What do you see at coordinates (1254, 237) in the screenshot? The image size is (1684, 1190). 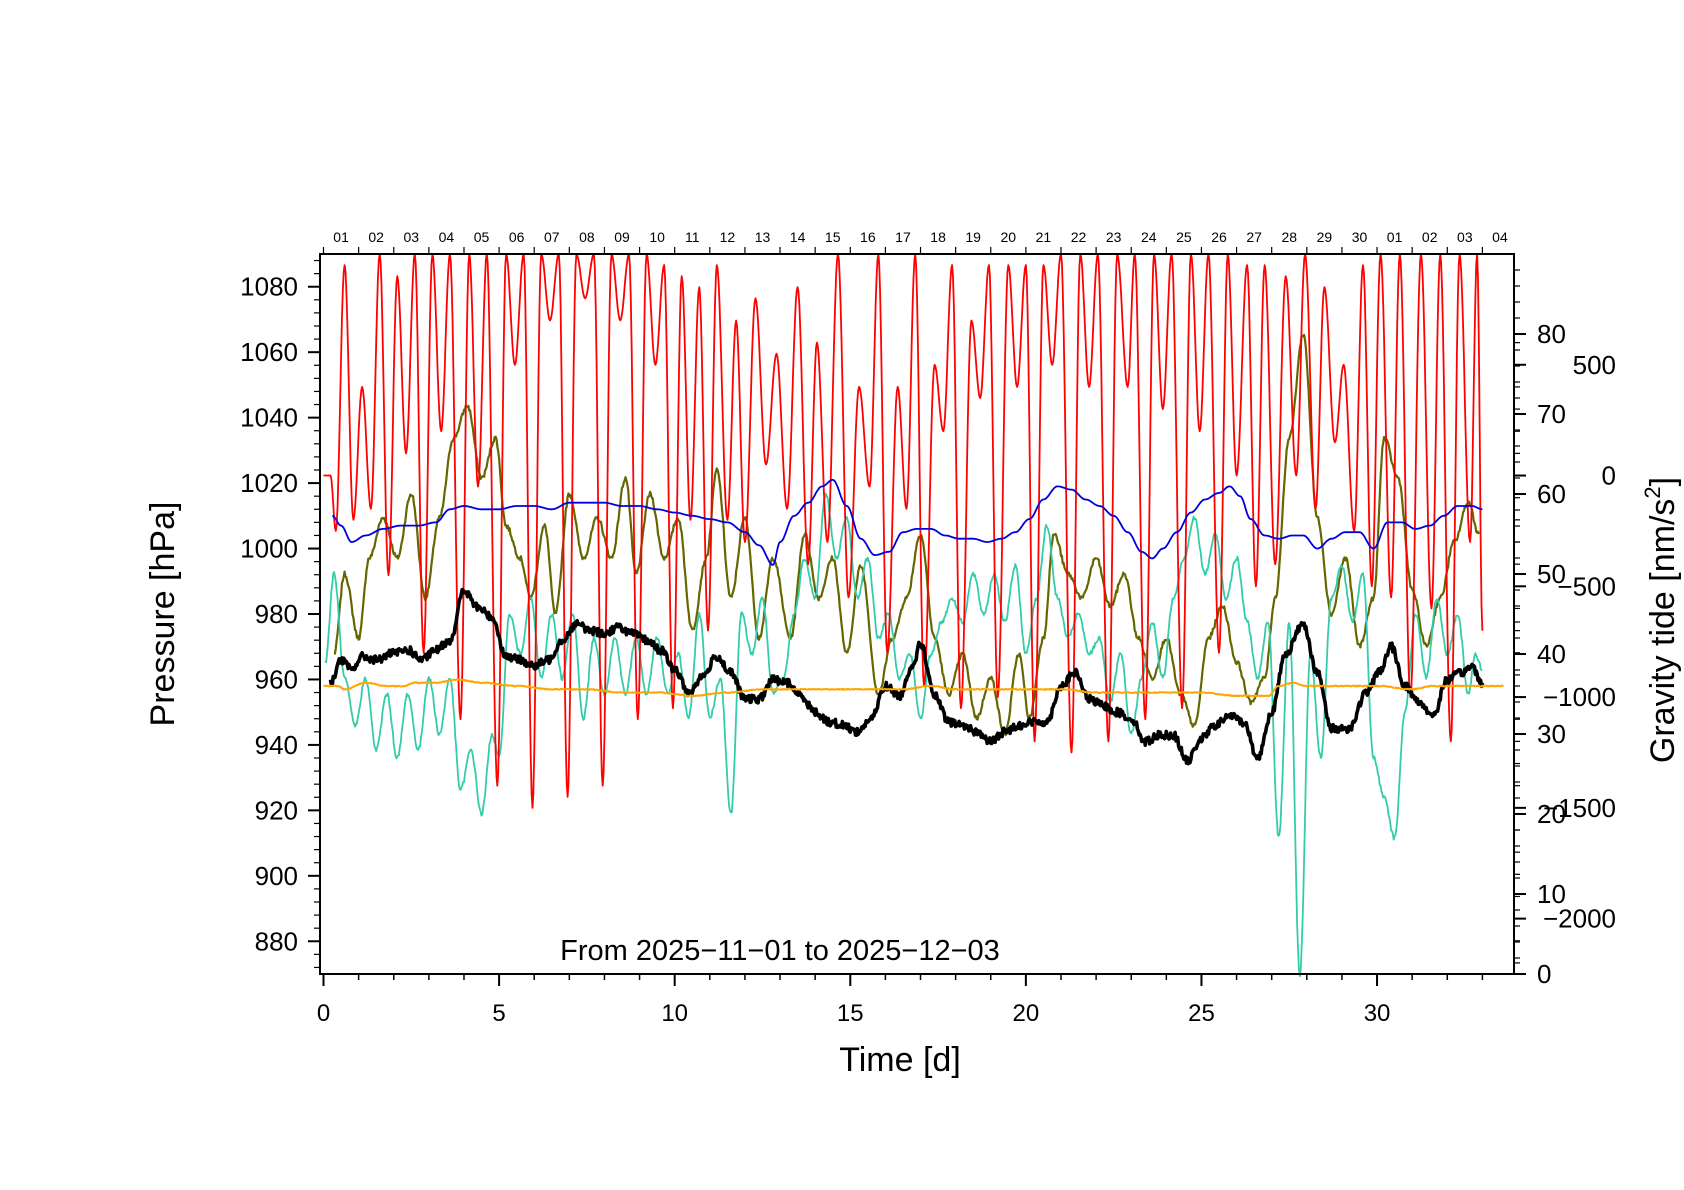 I see `day-label: 27` at bounding box center [1254, 237].